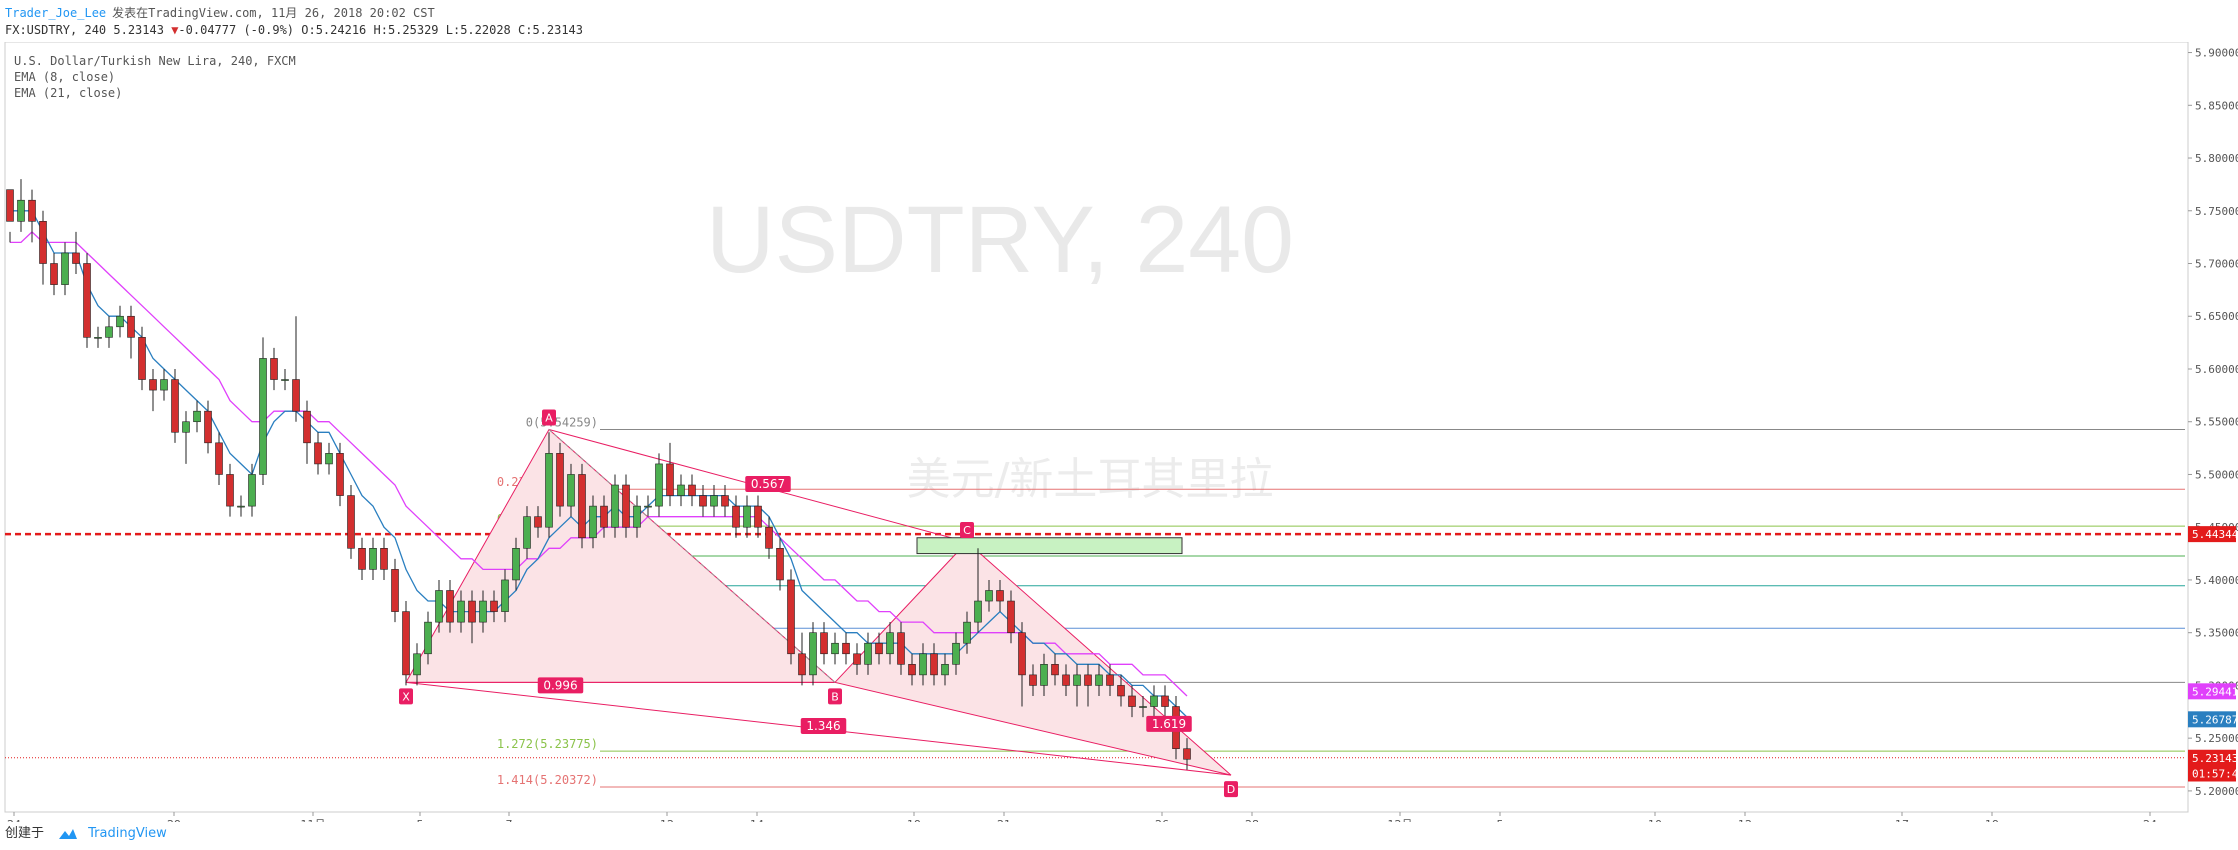  What do you see at coordinates (2216, 53) in the screenshot?
I see `price-tick-label: 5.90000` at bounding box center [2216, 53].